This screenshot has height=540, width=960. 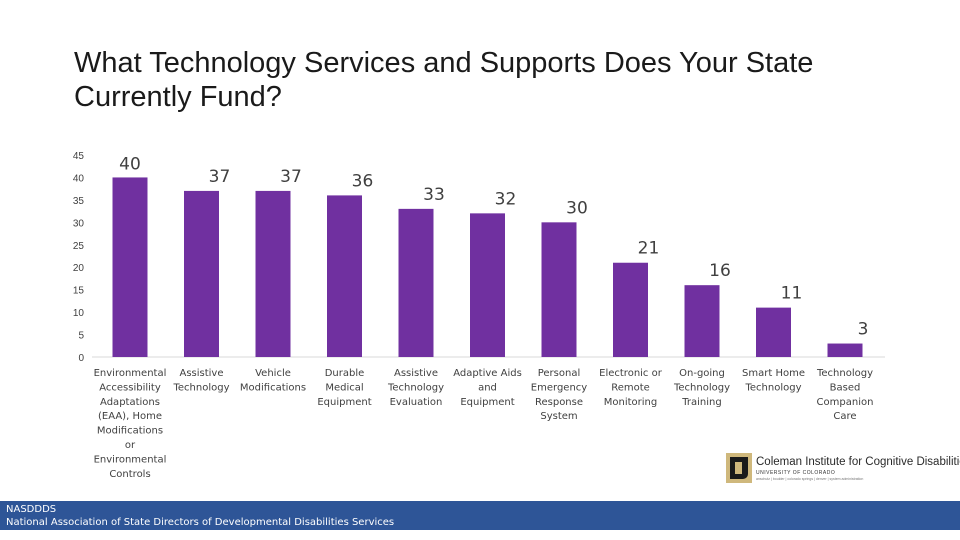 I want to click on category-label-line: Personal, so click(x=559, y=373).